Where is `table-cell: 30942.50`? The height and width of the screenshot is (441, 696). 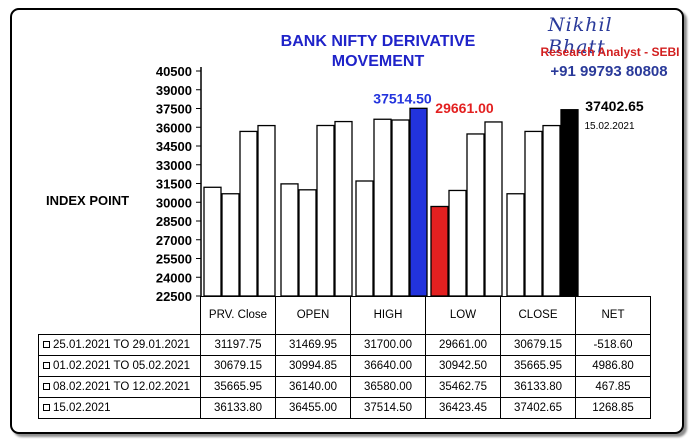
table-cell: 30942.50 is located at coordinates (463, 366).